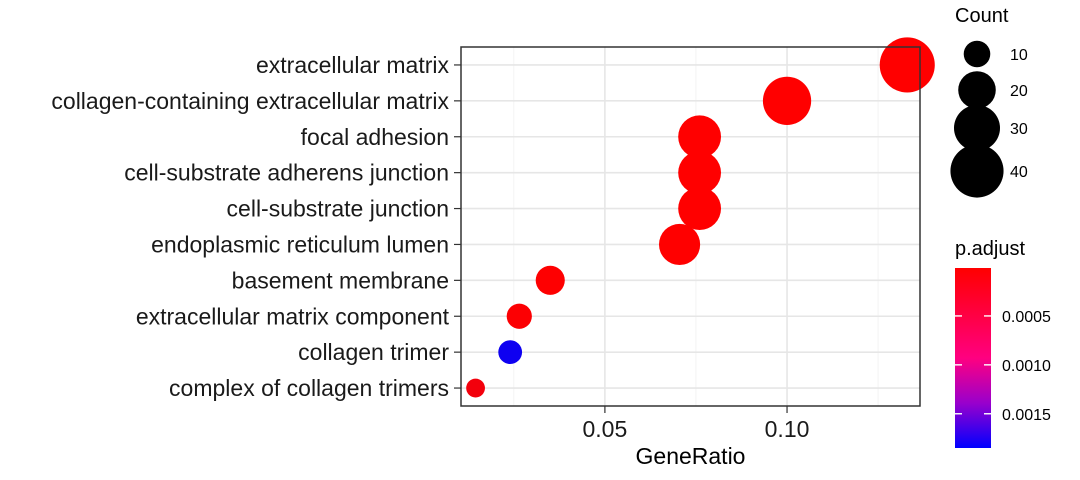 This screenshot has height=480, width=1080. What do you see at coordinates (1019, 55) in the screenshot?
I see `size-legend-label: 10` at bounding box center [1019, 55].